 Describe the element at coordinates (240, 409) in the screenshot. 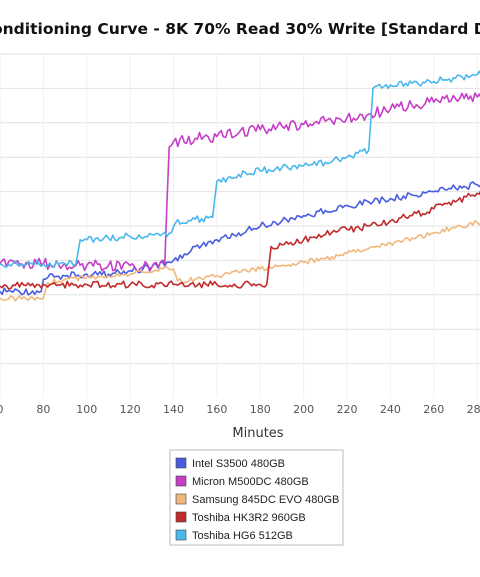

I see `x-axis: 0 80 100 120 140 160 180 200 220 240 260 280` at that location.